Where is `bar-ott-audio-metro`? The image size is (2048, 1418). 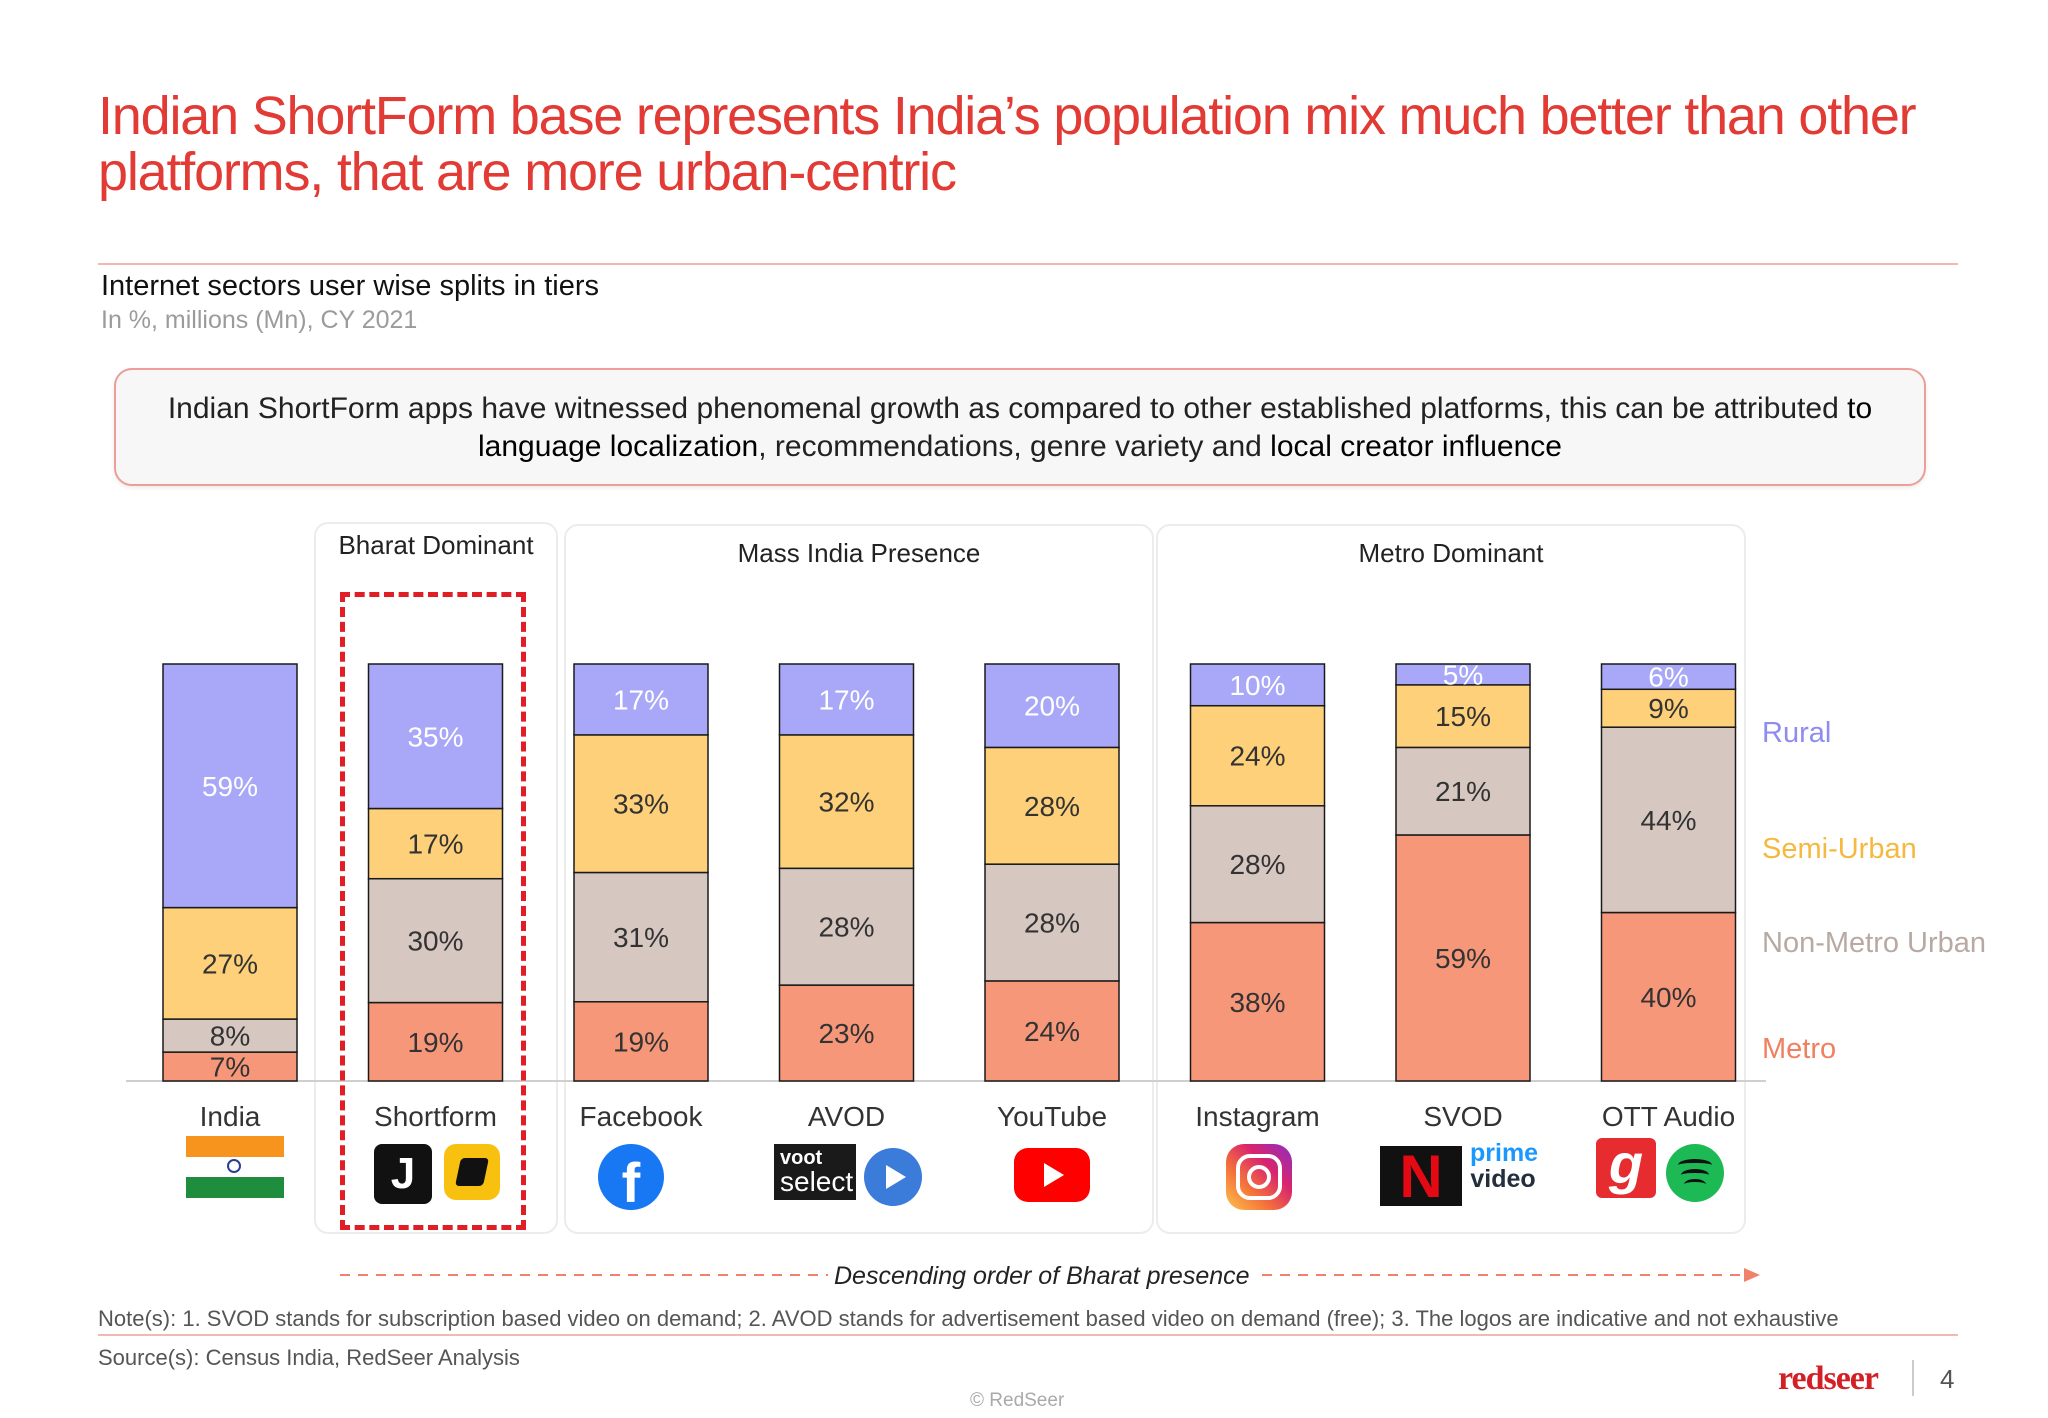 bar-ott-audio-metro is located at coordinates (1668, 996).